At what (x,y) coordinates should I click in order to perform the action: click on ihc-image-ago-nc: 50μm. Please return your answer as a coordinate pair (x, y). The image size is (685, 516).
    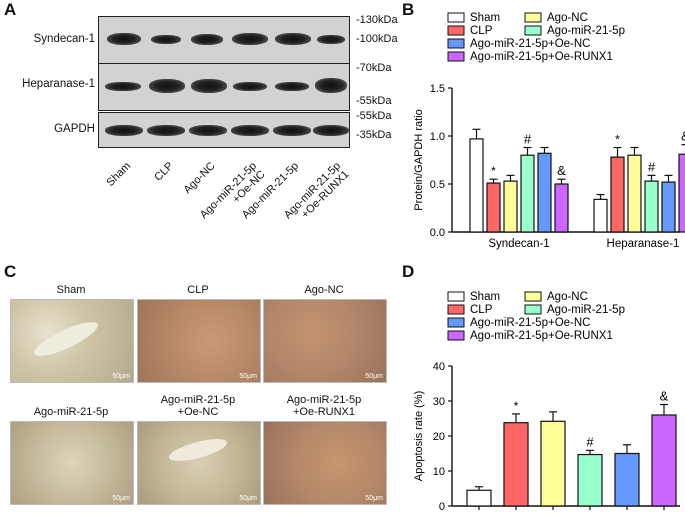
    Looking at the image, I should click on (325, 341).